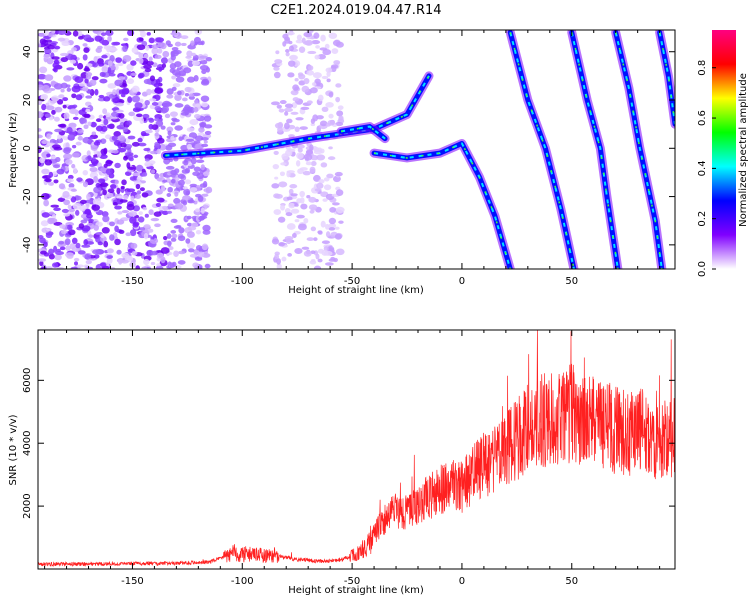  What do you see at coordinates (571, 581) in the screenshot?
I see `x-tick-label: 50` at bounding box center [571, 581].